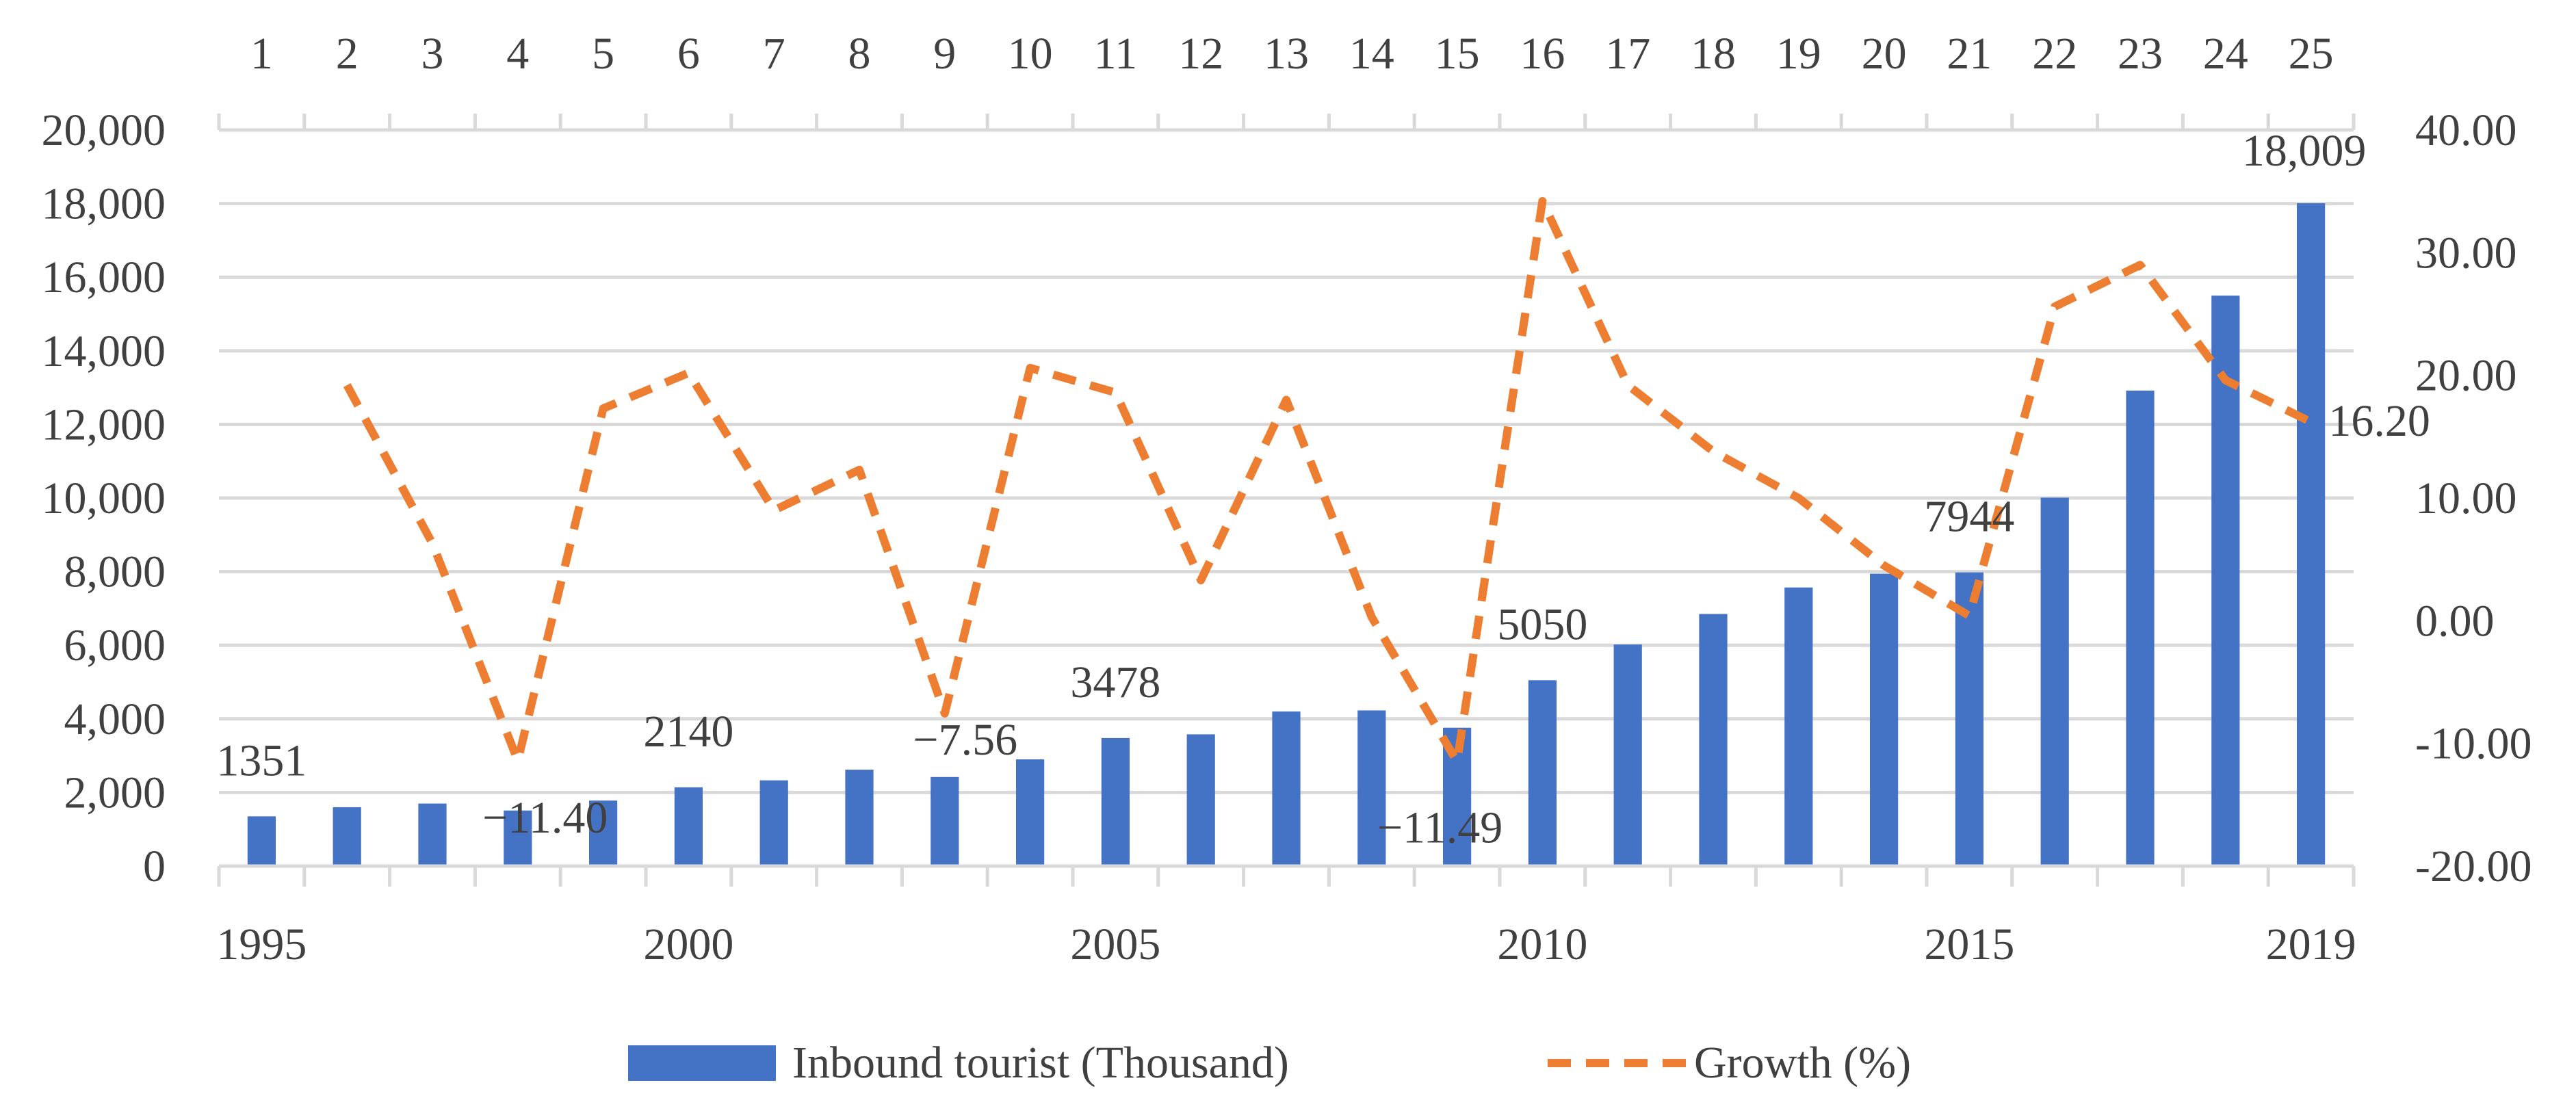 This screenshot has height=1111, width=2576. Describe the element at coordinates (1286, 54) in the screenshot. I see `top-index-label: 13` at that location.